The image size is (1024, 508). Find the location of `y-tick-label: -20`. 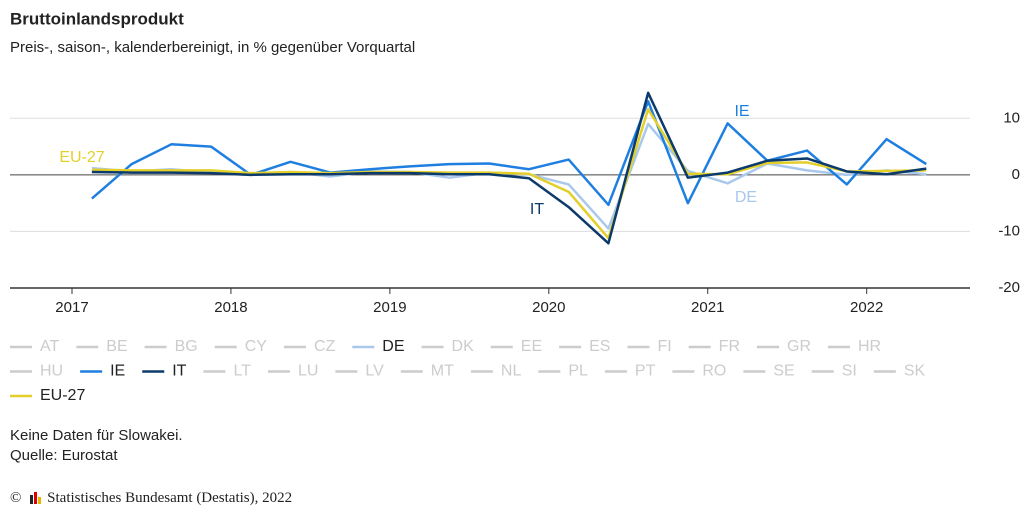

y-tick-label: -20 is located at coordinates (1009, 287).